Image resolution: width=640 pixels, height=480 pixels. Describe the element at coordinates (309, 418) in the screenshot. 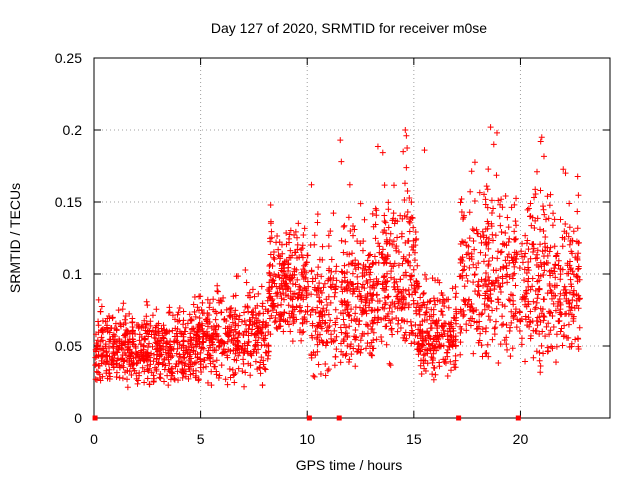

I see `zero-marker` at that location.